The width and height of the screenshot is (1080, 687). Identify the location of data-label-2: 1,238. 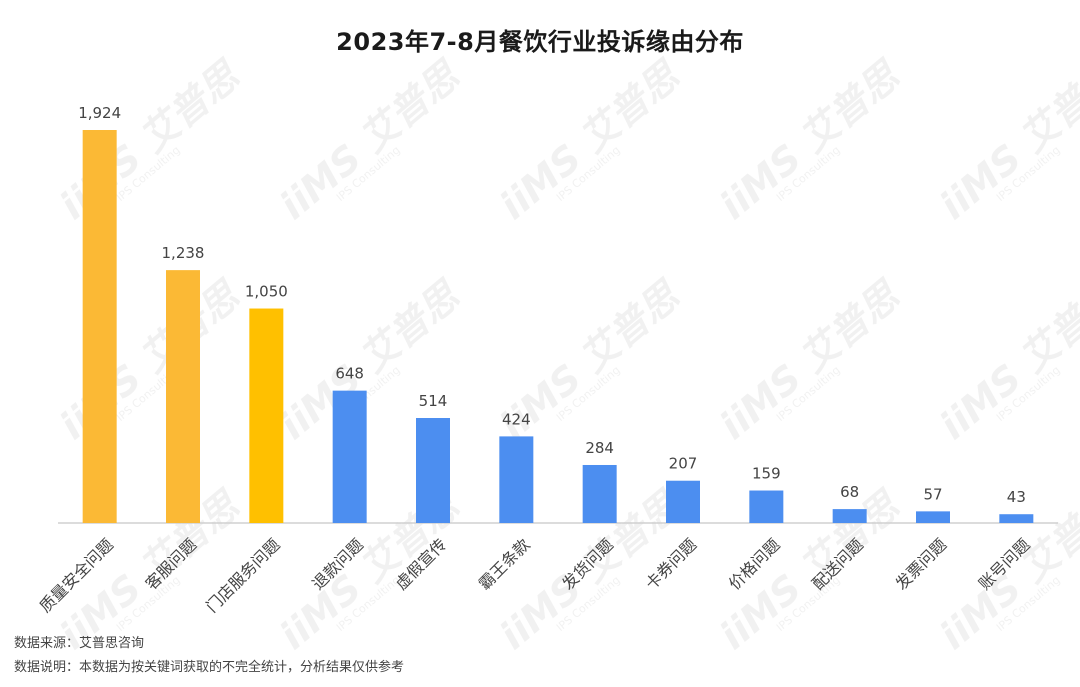
(183, 253).